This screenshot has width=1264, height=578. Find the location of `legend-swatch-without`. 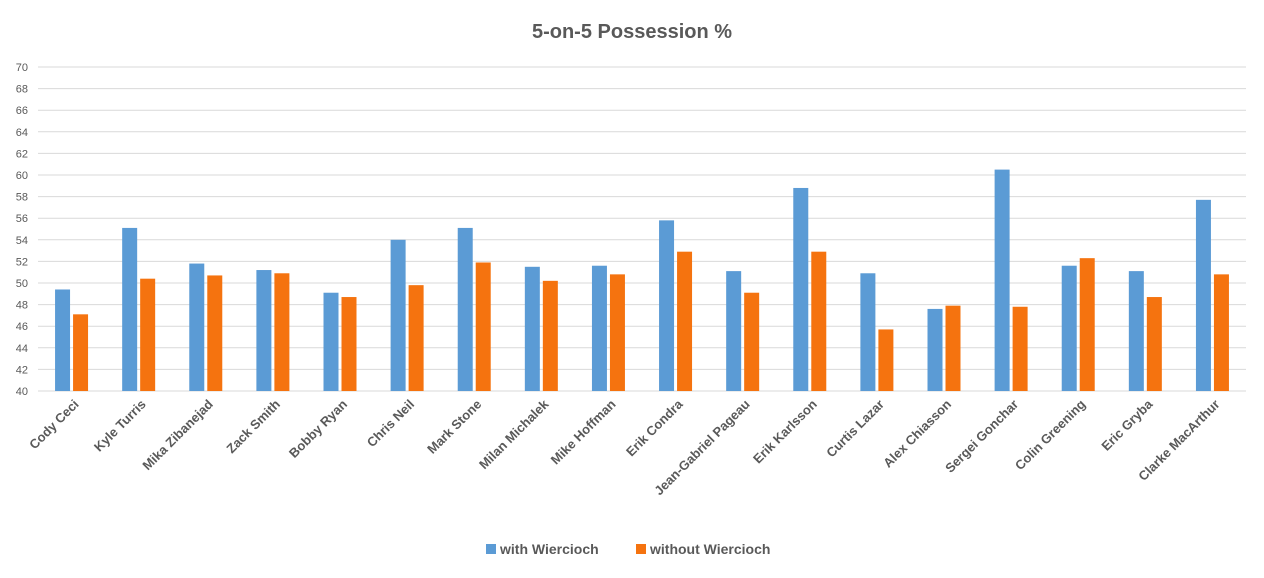

legend-swatch-without is located at coordinates (641, 549).